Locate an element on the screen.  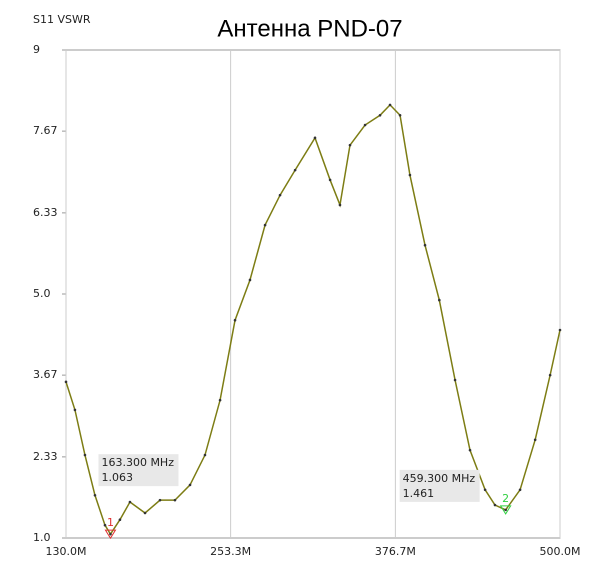
y-tick-label: 5.0 is located at coordinates (42, 293).